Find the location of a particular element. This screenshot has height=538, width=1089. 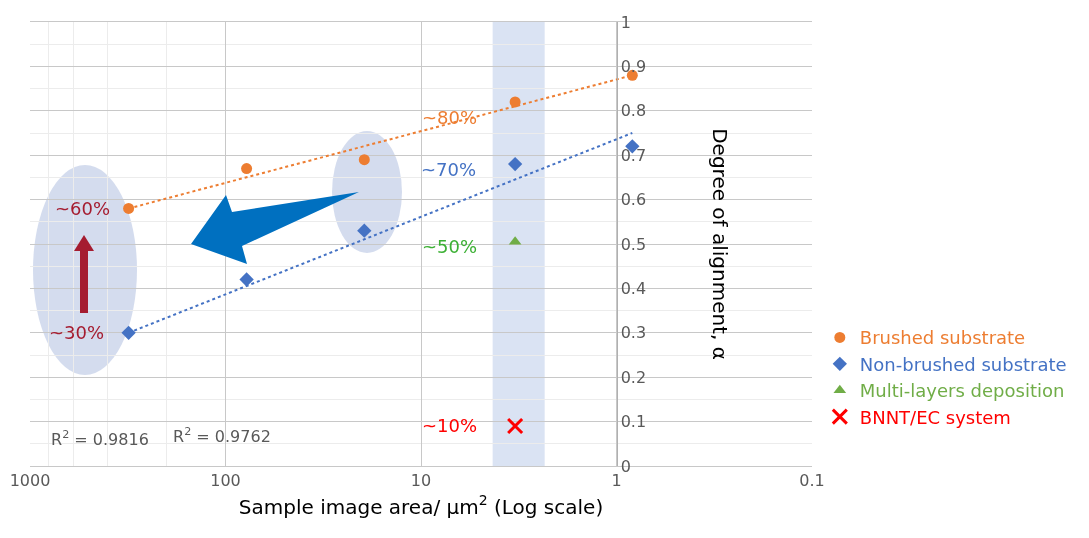

x-axis-title: Sample image area/ μm$^{2}$ (Log scale) is located at coordinates (421, 505).